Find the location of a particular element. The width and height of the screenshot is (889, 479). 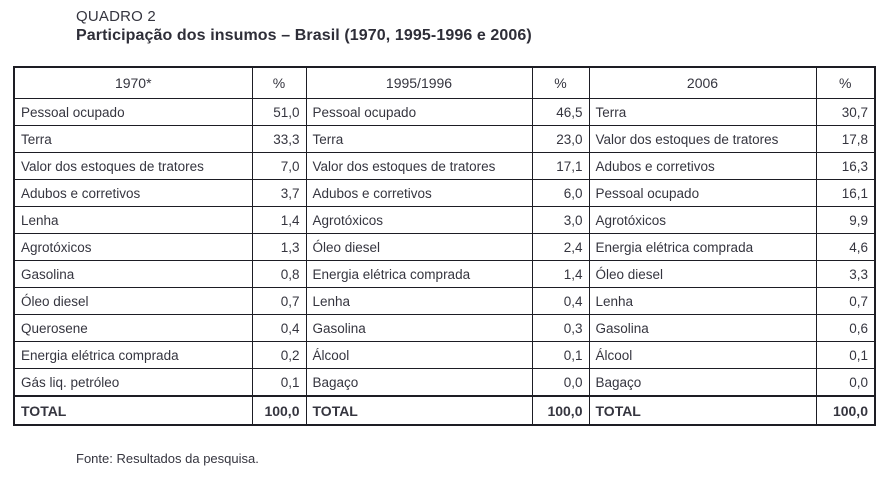

pct-2006: 9,9 is located at coordinates (845, 220).